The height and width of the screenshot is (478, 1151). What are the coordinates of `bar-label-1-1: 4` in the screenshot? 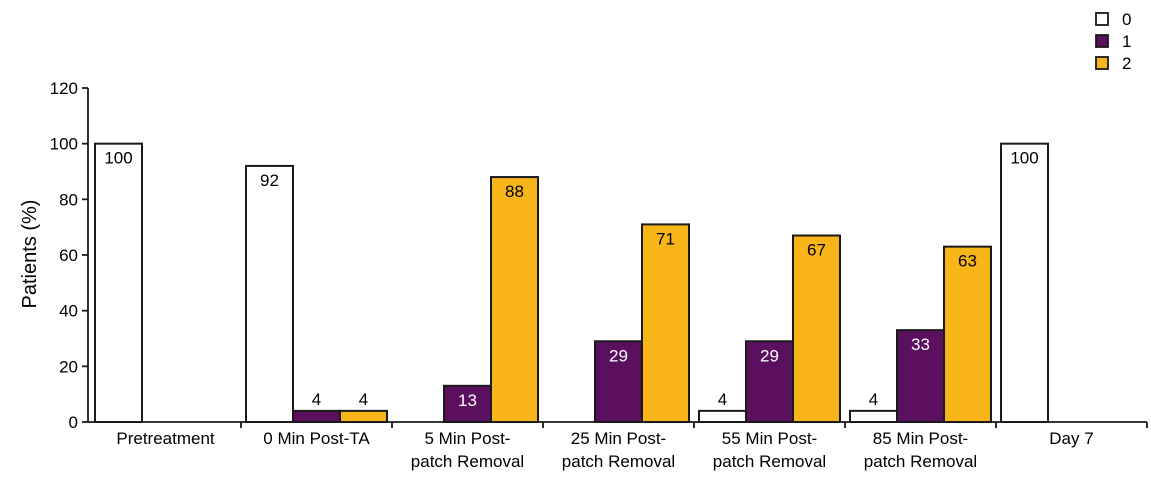 It's located at (316, 399).